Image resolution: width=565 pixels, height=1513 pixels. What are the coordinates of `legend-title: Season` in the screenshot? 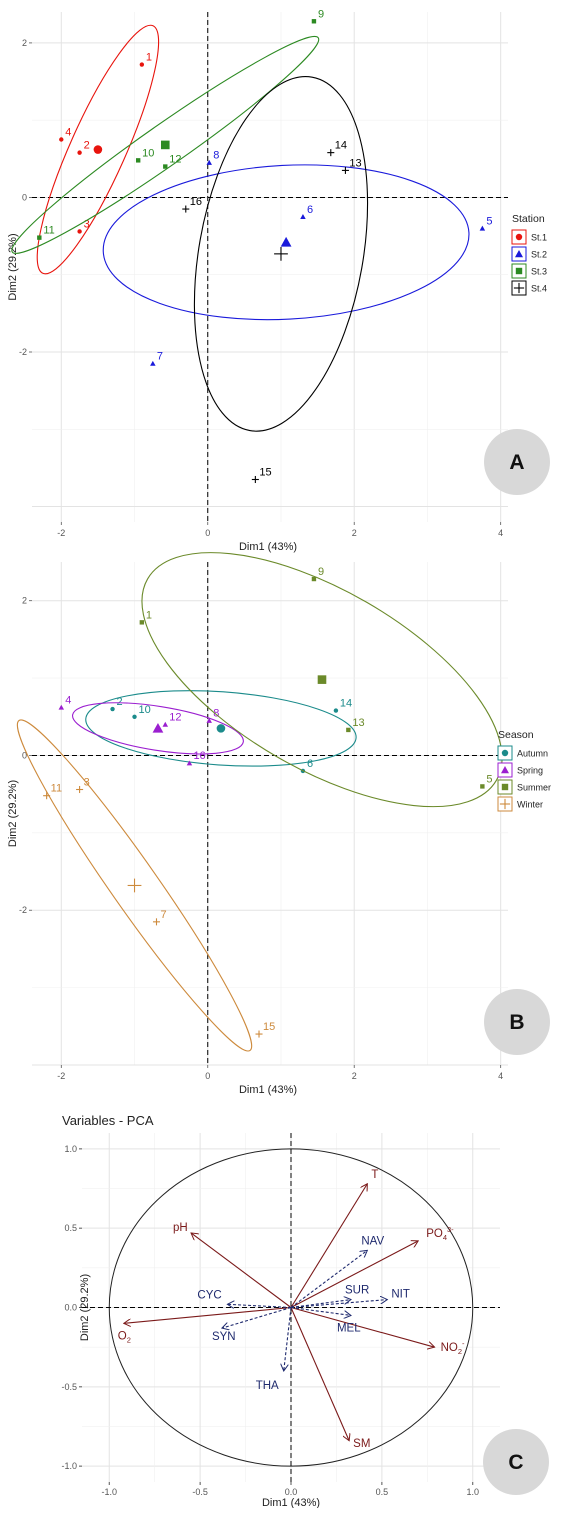 It's located at (516, 735).